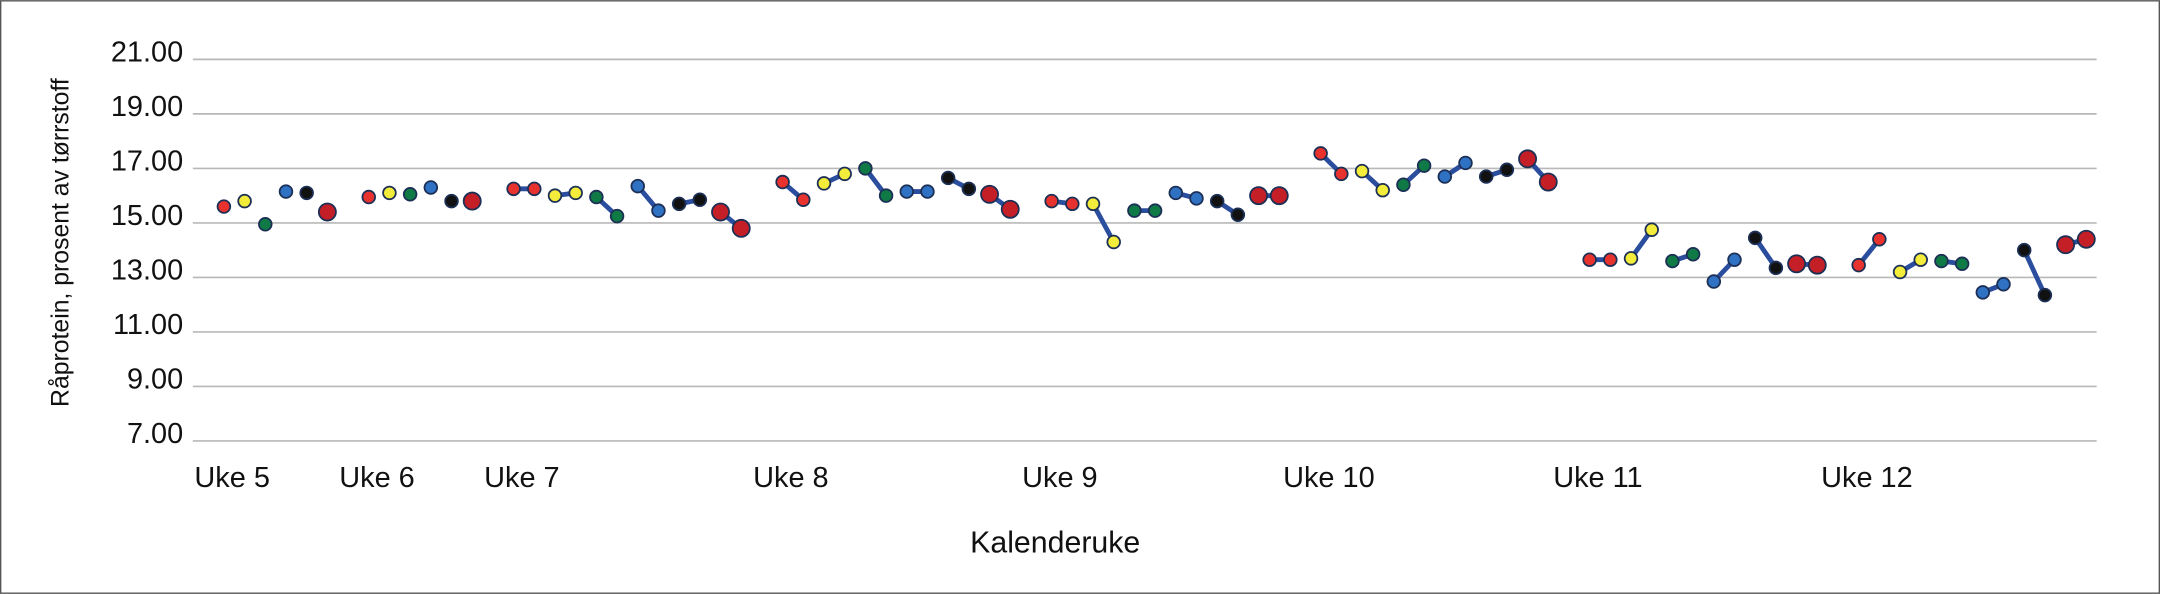  Describe the element at coordinates (147, 162) in the screenshot. I see `y-tick-label: 17.00` at that location.